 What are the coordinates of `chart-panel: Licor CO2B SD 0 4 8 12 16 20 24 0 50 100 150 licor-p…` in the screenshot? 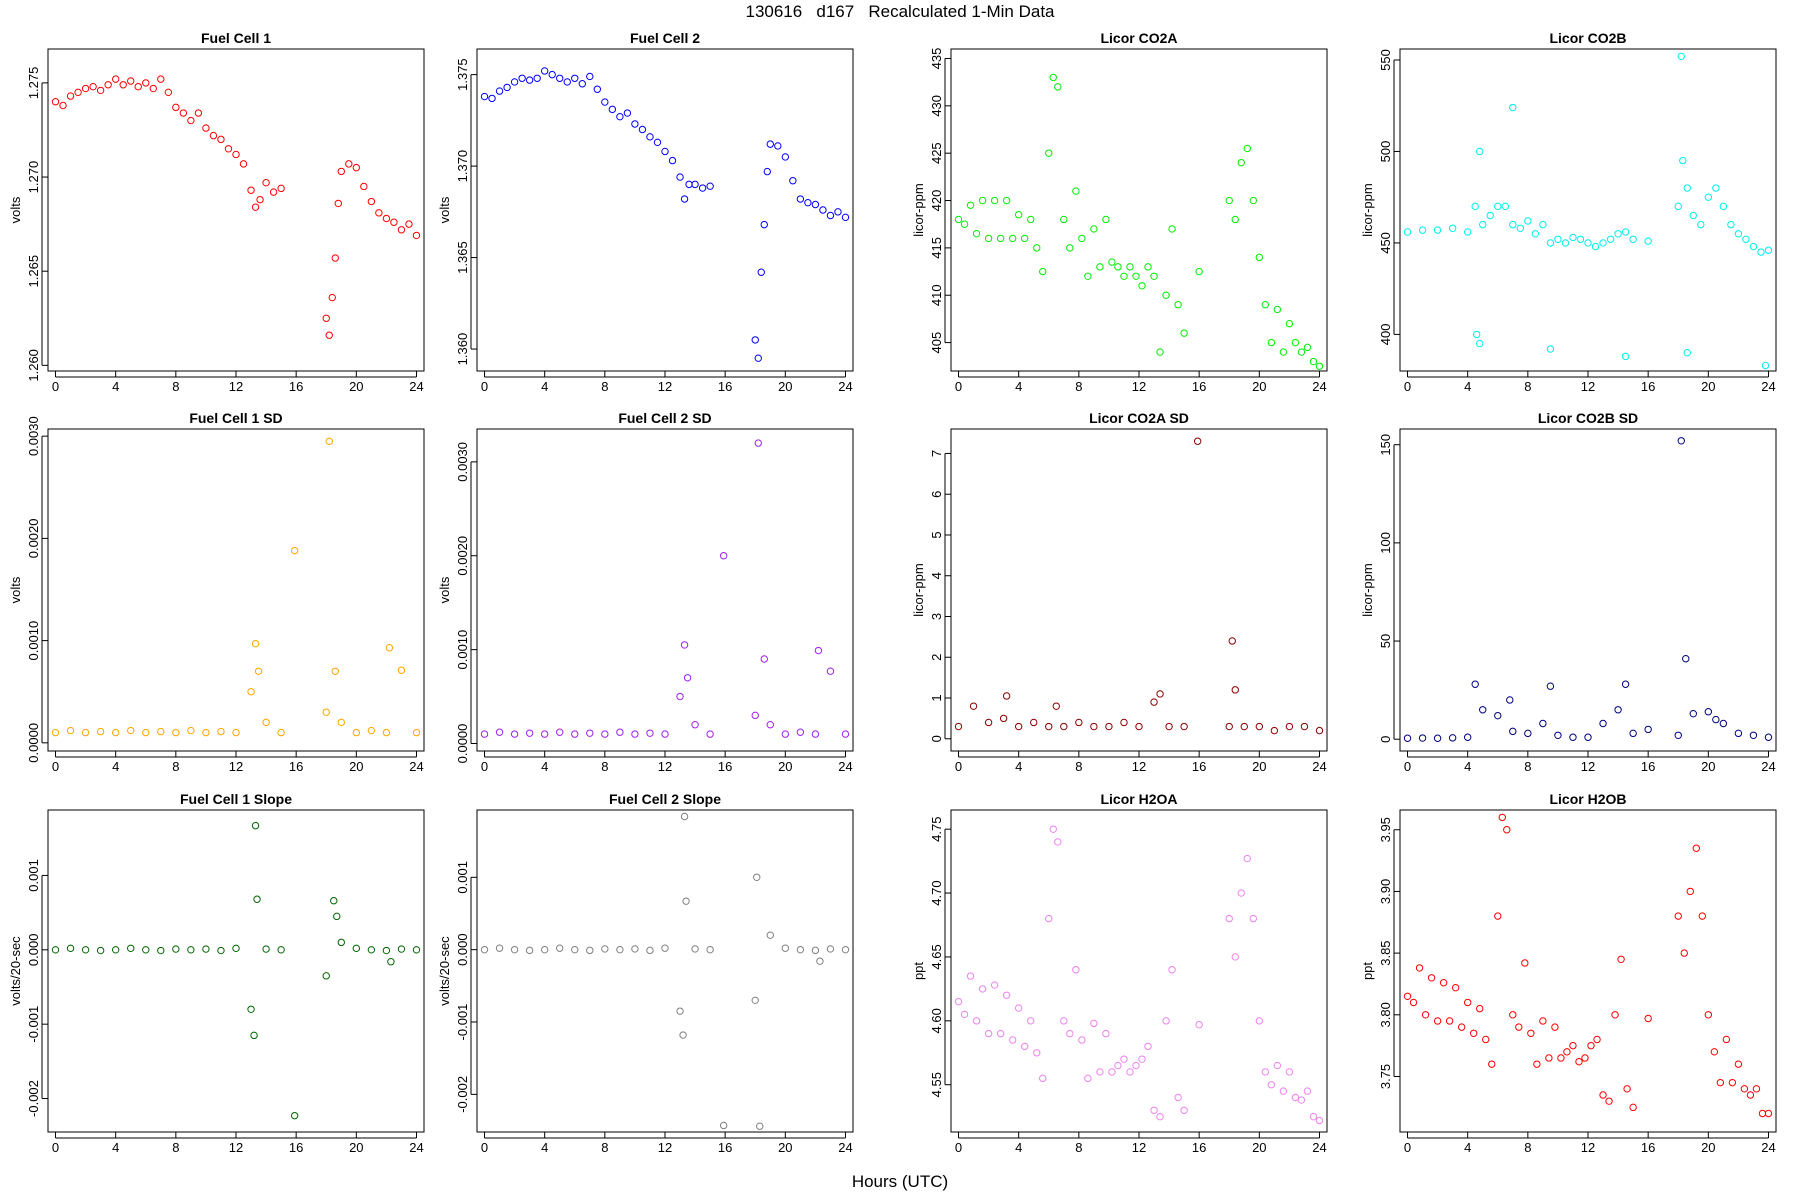 It's located at (1568, 592).